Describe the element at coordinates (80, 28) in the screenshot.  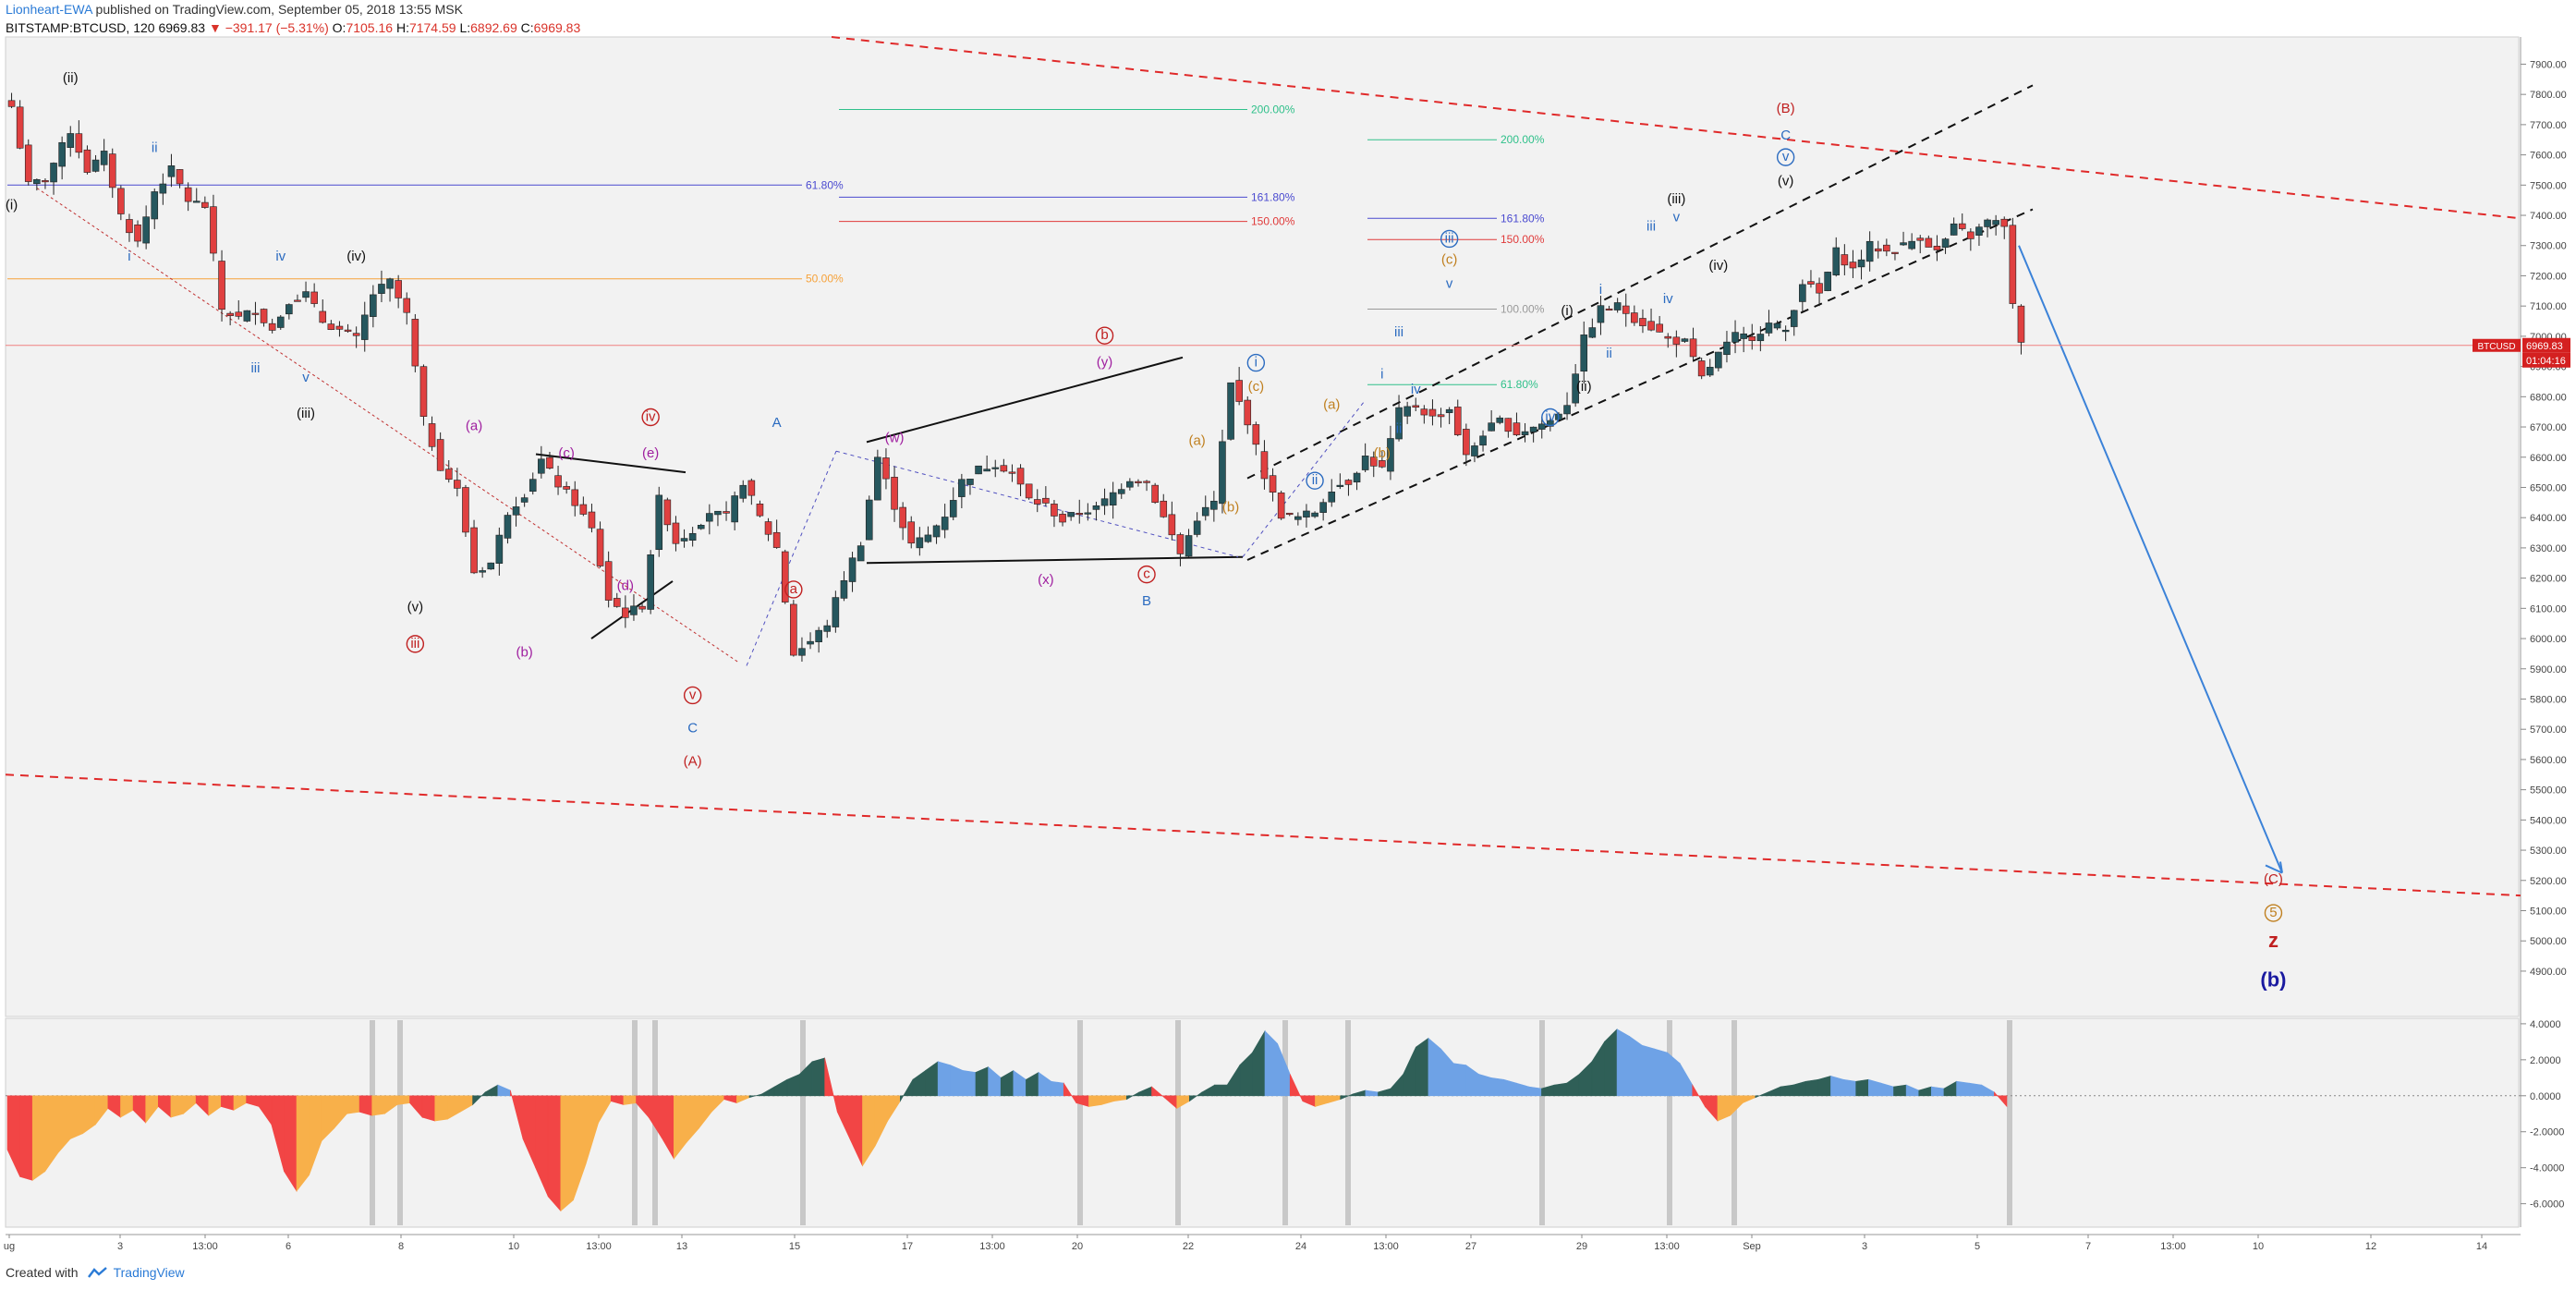
I see `symbol-name: BITSTAMP:BTCUSD, 120` at that location.